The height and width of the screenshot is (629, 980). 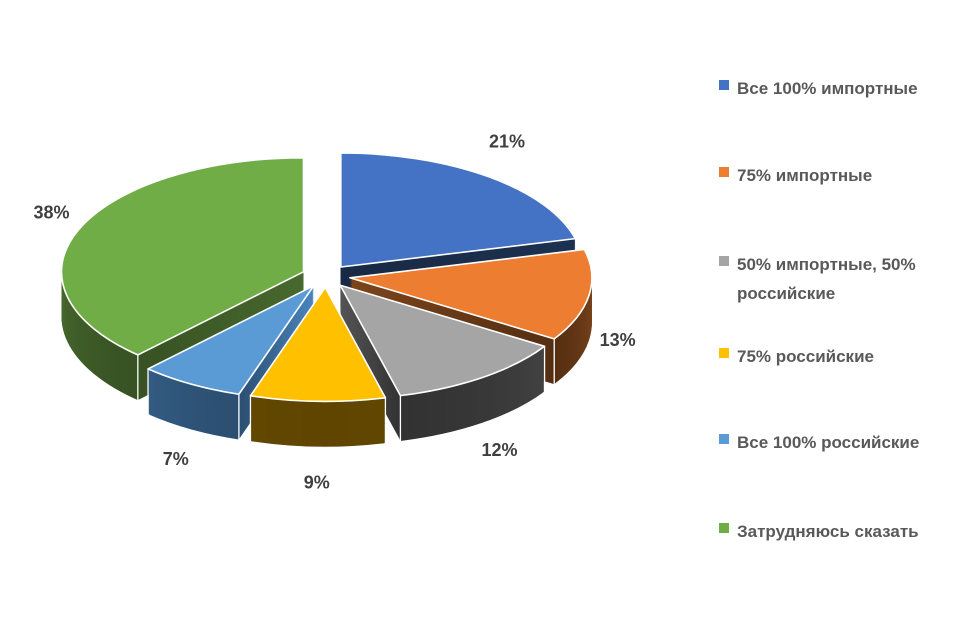 I want to click on legend-item-4: Все 100% российские, so click(x=831, y=442).